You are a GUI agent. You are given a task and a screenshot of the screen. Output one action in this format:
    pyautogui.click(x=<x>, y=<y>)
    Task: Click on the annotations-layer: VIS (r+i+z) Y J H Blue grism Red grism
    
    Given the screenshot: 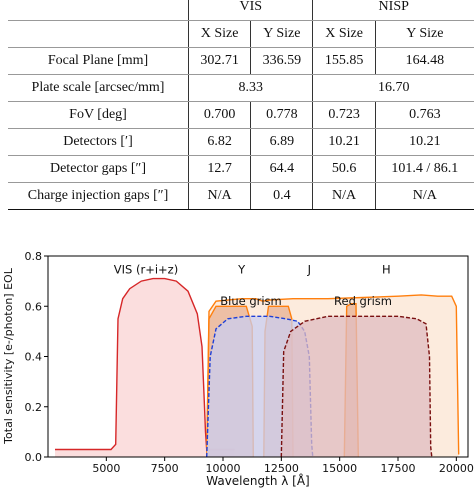 What is the action you would take?
    pyautogui.click(x=253, y=285)
    